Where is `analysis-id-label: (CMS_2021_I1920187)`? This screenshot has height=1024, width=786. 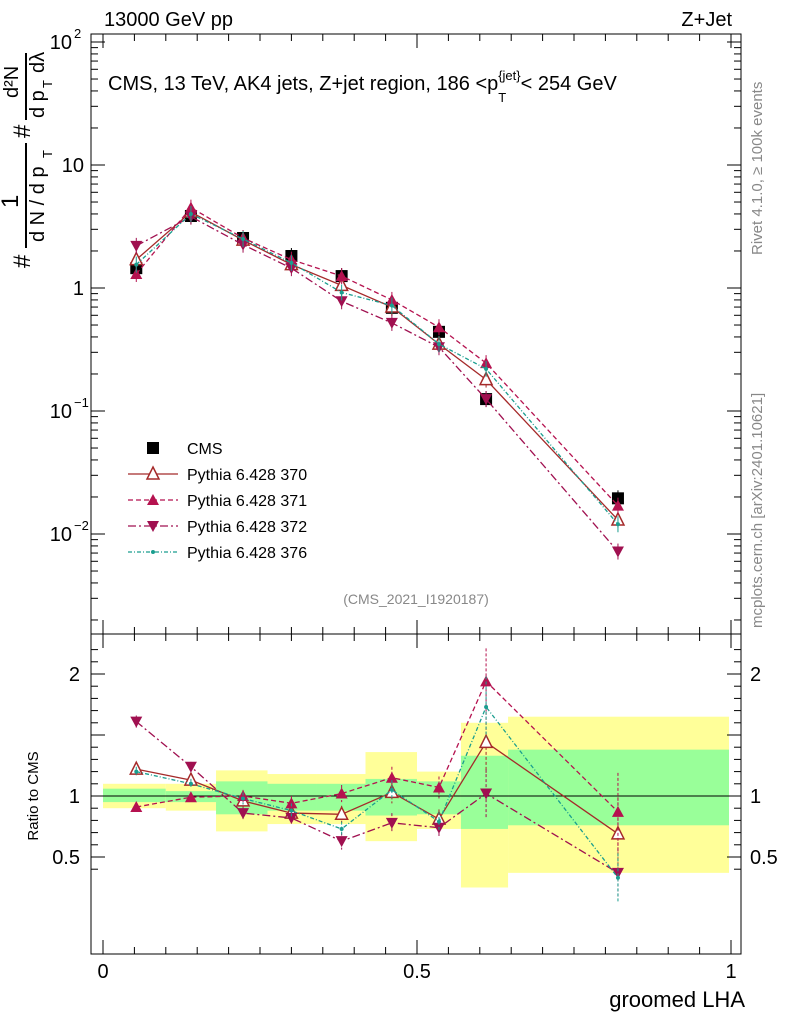
analysis-id-label: (CMS_2021_I1920187) is located at coordinates (416, 599).